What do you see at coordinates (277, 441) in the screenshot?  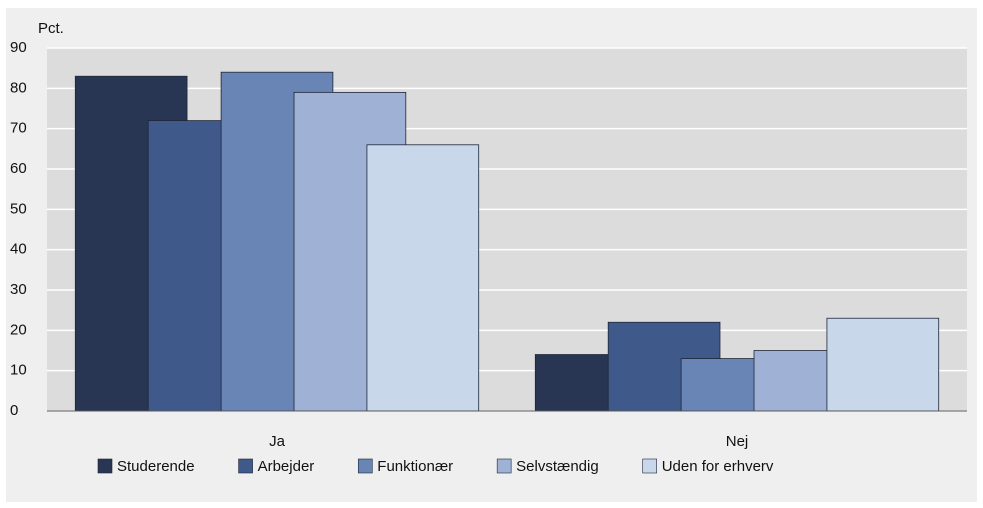 I see `x-tick-label: Ja` at bounding box center [277, 441].